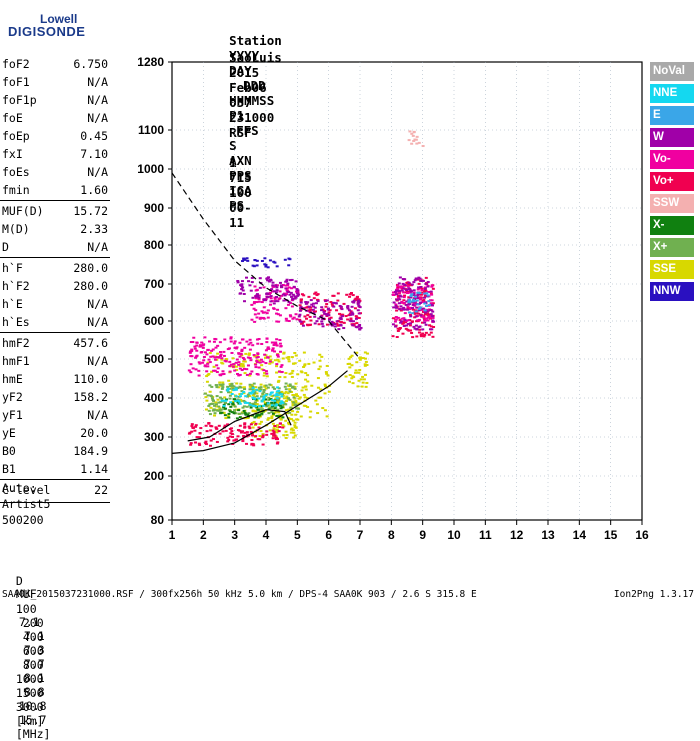 The image size is (700, 741). I want to click on data-point-nne, so click(277, 391).